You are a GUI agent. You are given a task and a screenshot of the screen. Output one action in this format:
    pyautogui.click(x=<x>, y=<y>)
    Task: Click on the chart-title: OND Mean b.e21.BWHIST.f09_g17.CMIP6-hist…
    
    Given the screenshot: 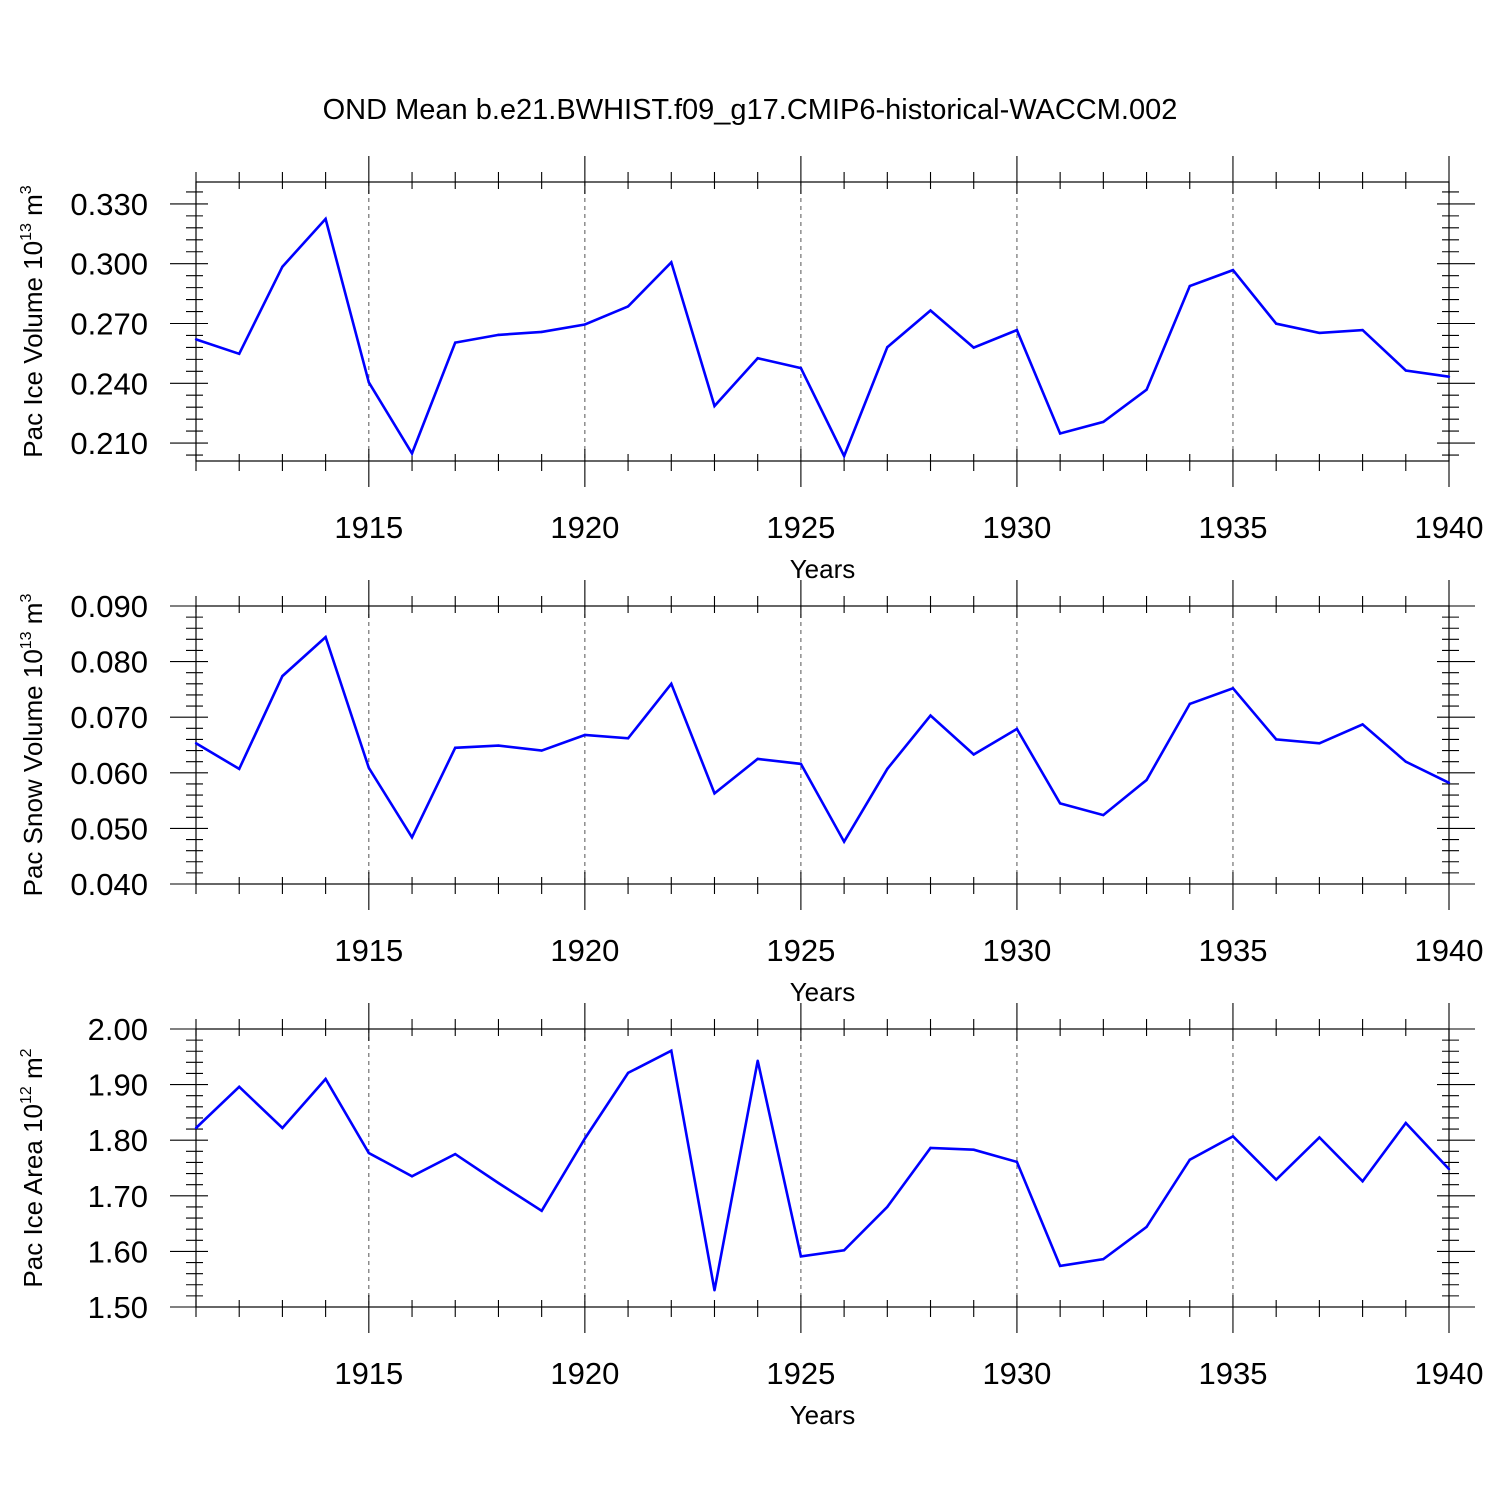 What is the action you would take?
    pyautogui.click(x=750, y=110)
    